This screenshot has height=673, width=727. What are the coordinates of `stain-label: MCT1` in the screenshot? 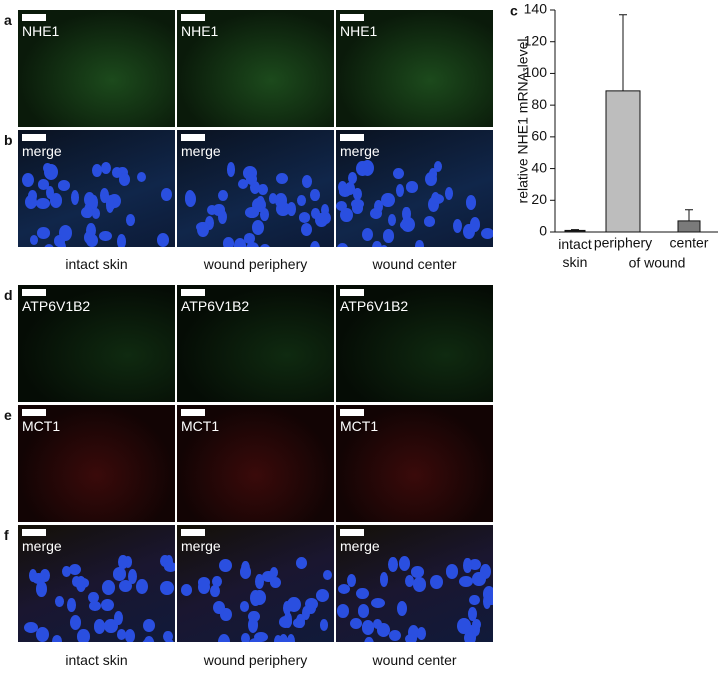 It's located at (359, 426).